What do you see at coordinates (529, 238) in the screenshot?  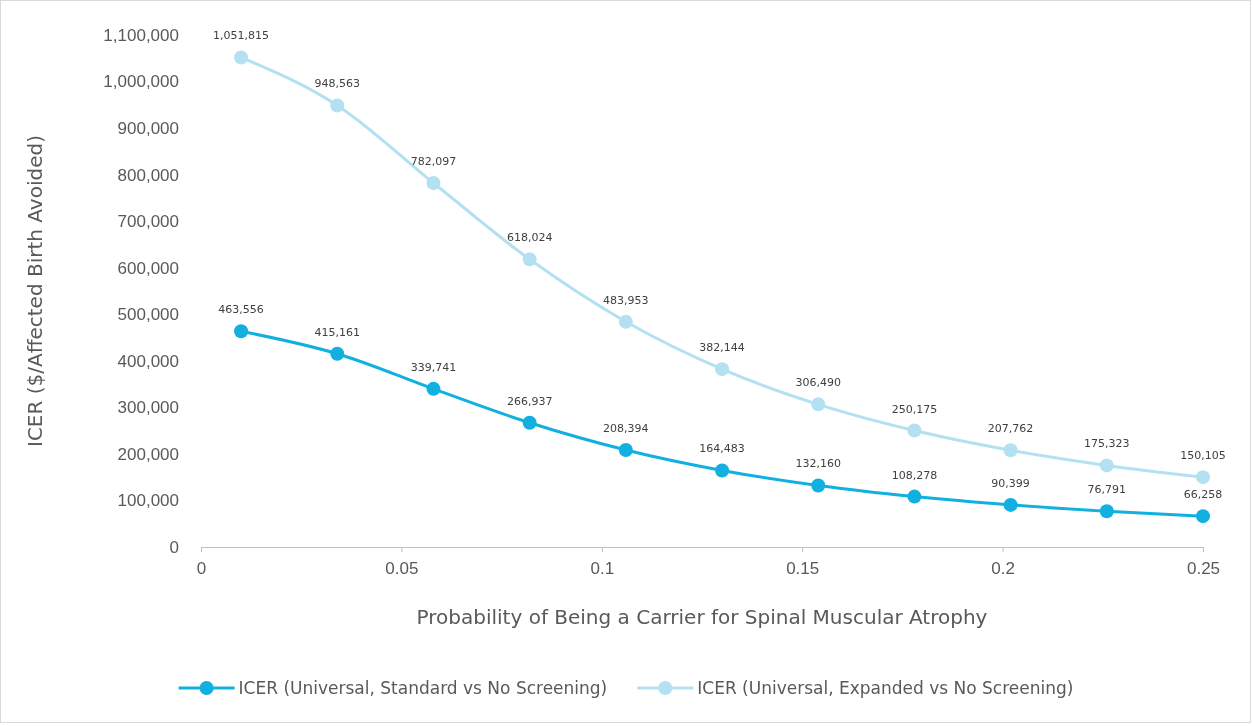 I see `data-label: 618,024` at bounding box center [529, 238].